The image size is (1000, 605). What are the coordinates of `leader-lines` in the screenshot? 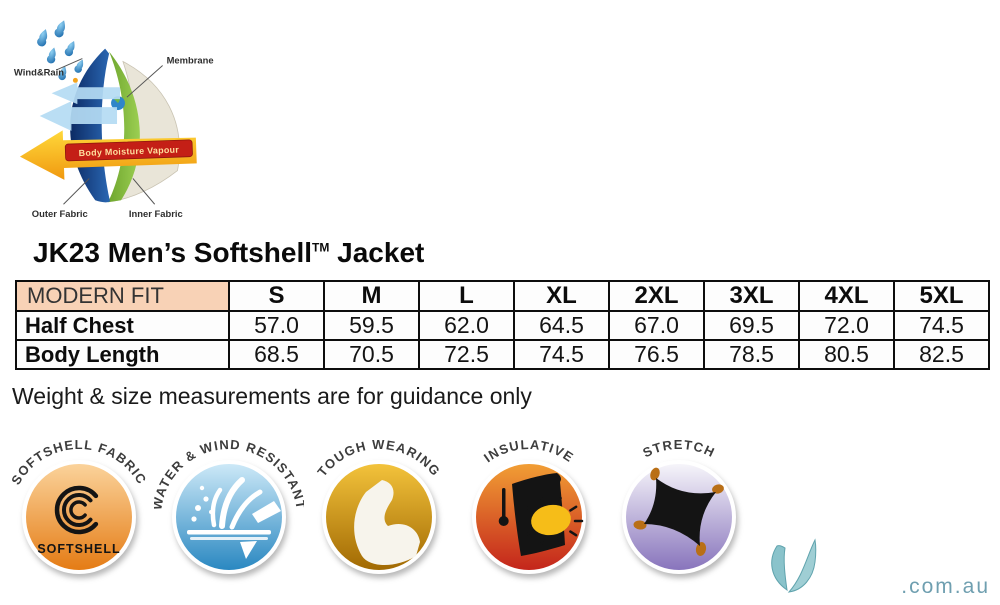 It's located at (110, 131).